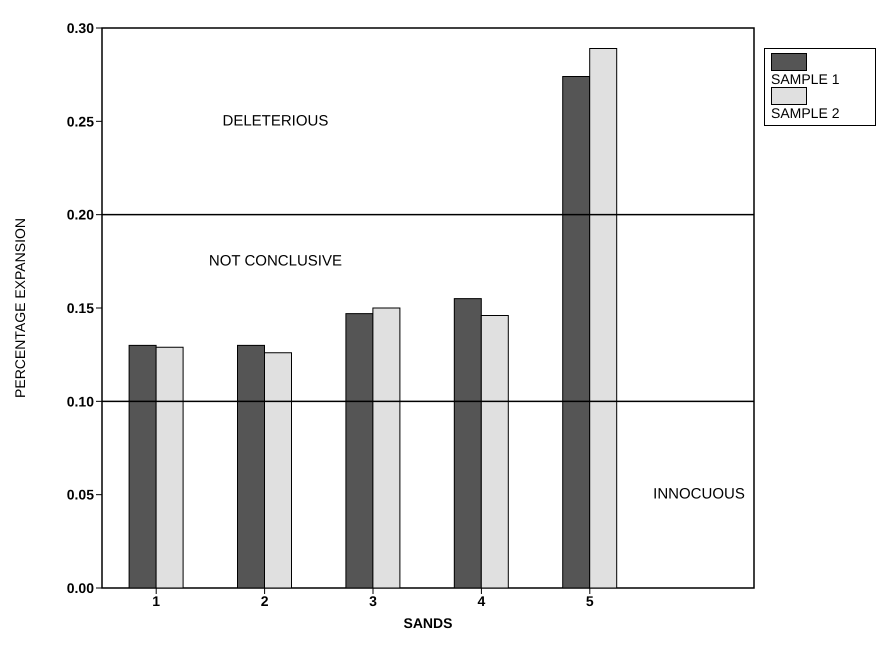 The width and height of the screenshot is (884, 653). Describe the element at coordinates (80, 588) in the screenshot. I see `y-tick-label: 0.00` at that location.